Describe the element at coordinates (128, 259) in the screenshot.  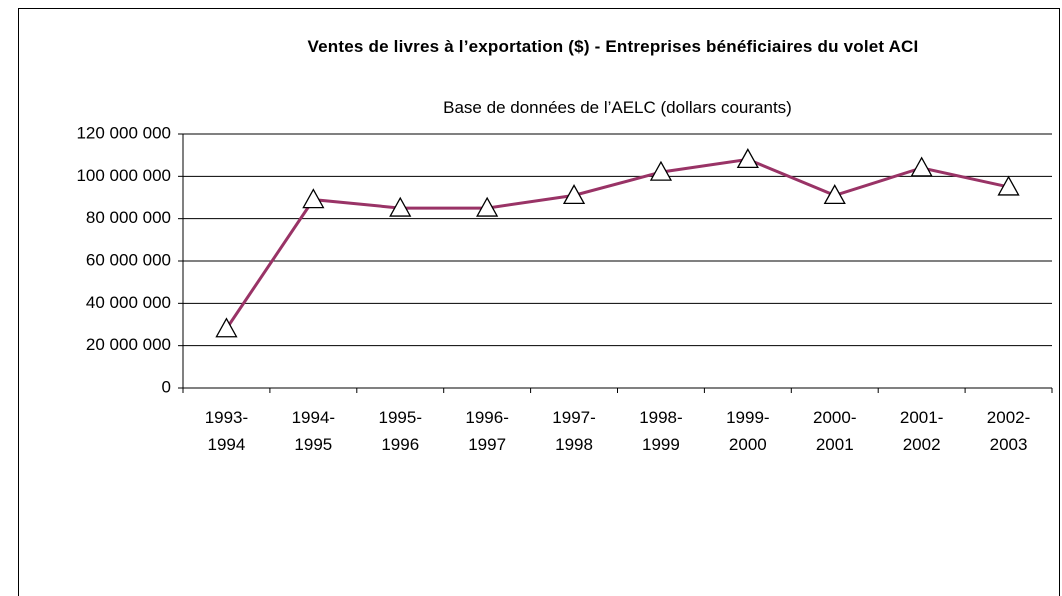
I see `y-tick-label: 60 000 000` at that location.